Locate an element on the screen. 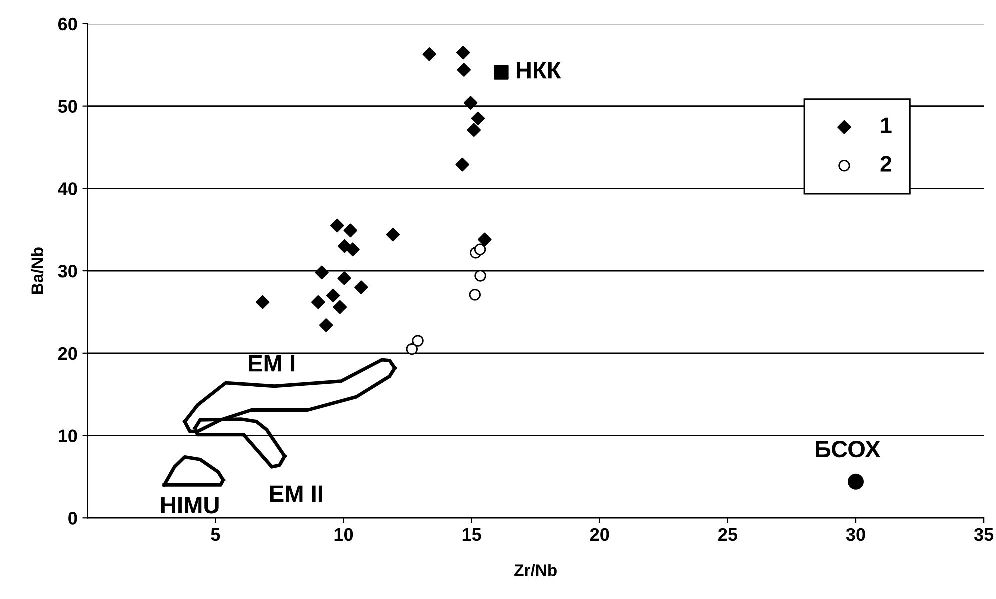 The image size is (996, 599). y-tick-label: 50 is located at coordinates (68, 107).